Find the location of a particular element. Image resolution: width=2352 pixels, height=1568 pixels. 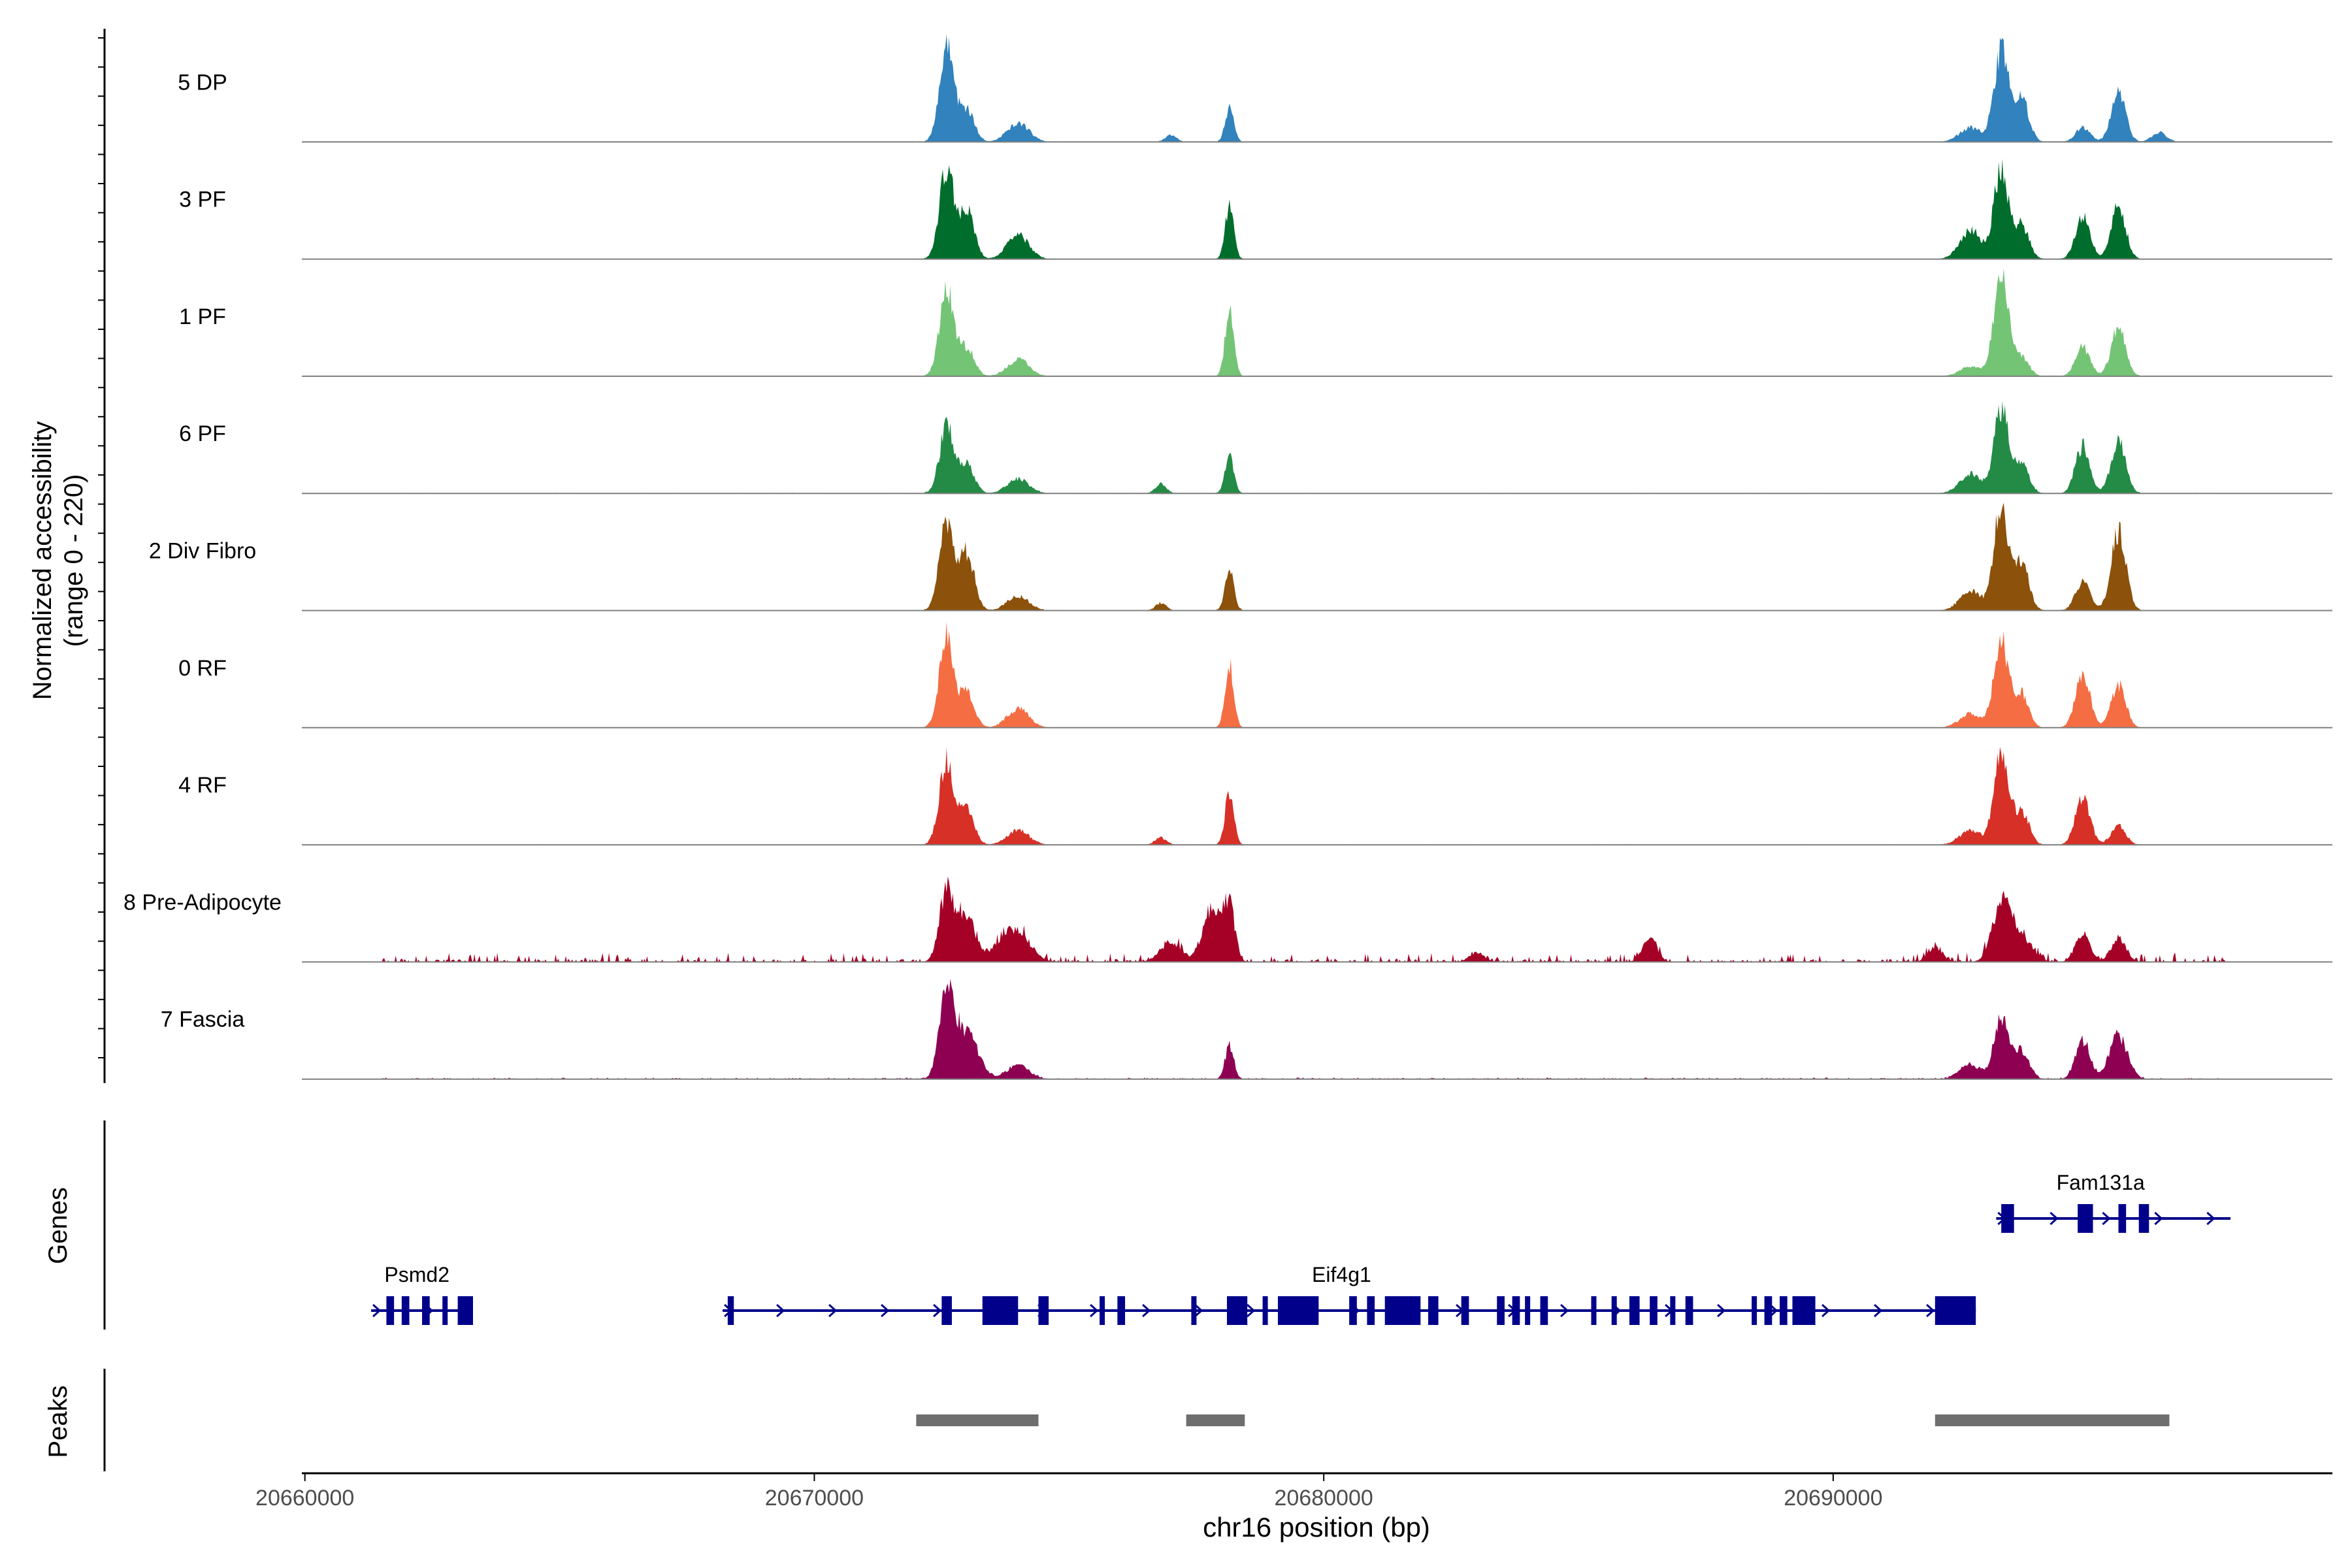

track-label: 4 RF is located at coordinates (202, 785).